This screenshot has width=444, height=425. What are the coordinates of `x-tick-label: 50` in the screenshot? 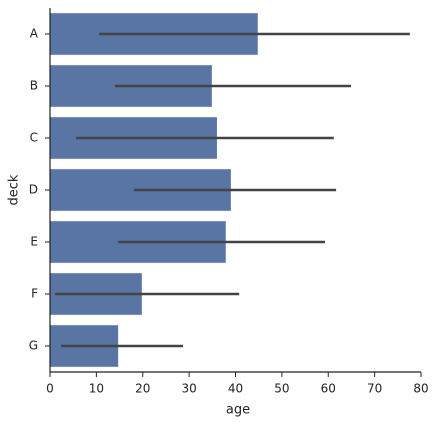 It's located at (281, 389).